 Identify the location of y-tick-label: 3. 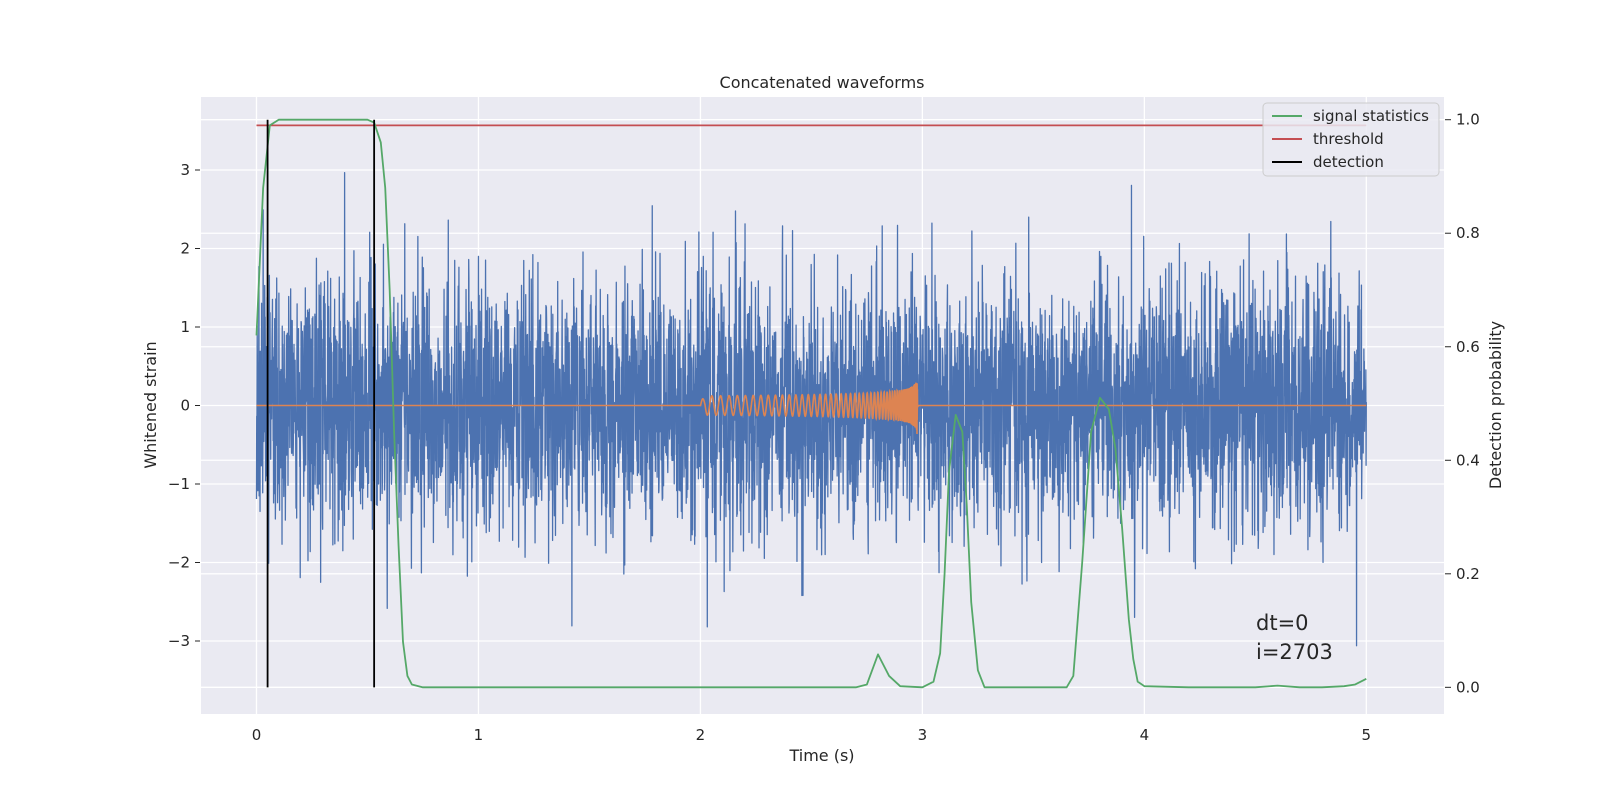
(185, 170).